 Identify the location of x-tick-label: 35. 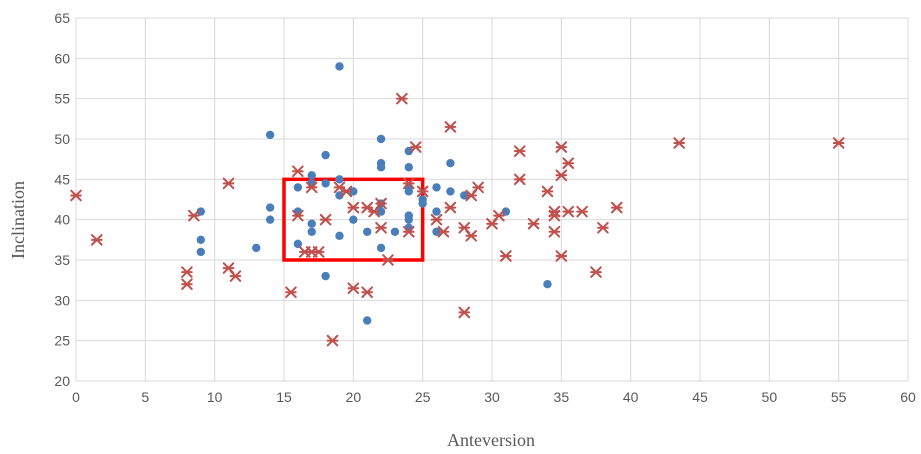
(562, 397).